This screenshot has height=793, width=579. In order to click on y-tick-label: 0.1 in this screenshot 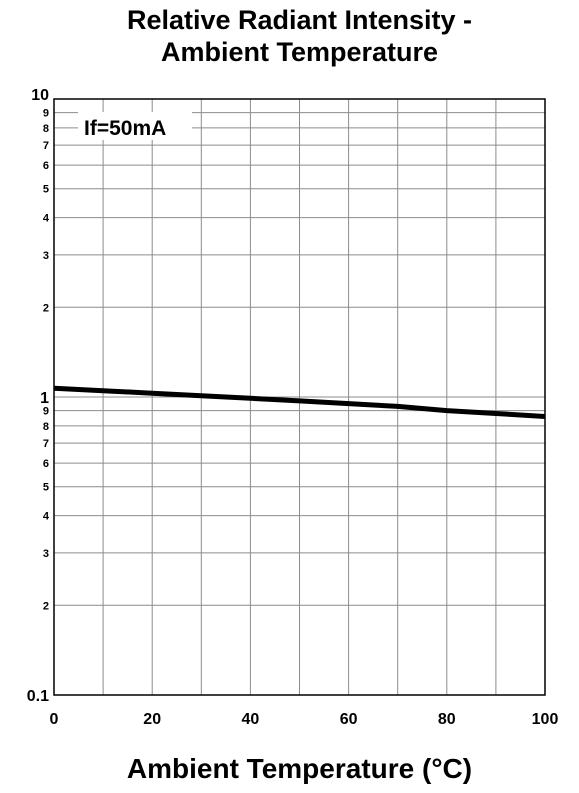, I will do `click(38, 696)`.